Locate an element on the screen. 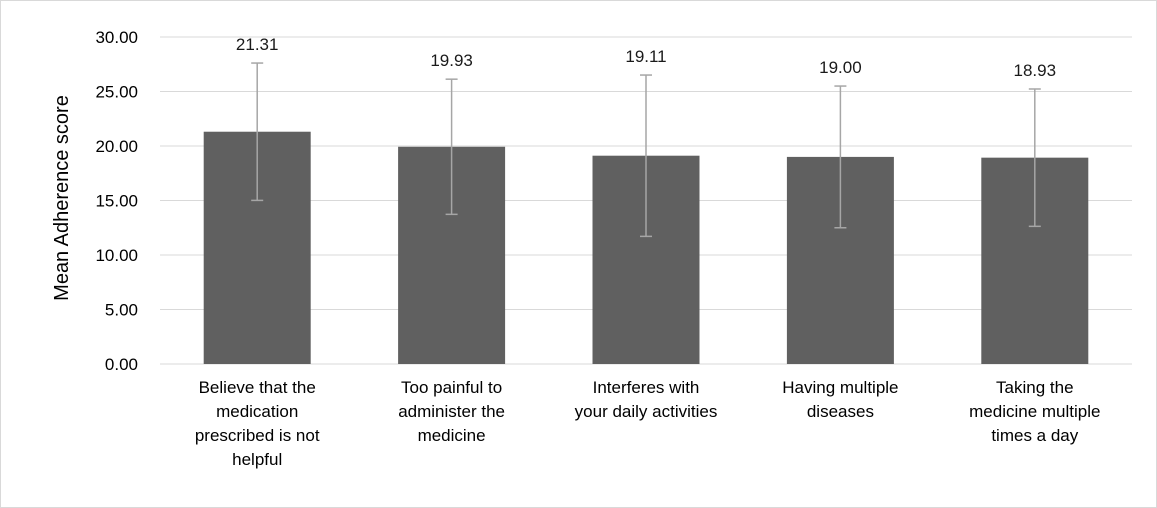 Image resolution: width=1157 pixels, height=508 pixels. category-label: Taking the medicine multiple times a day is located at coordinates (1034, 411).